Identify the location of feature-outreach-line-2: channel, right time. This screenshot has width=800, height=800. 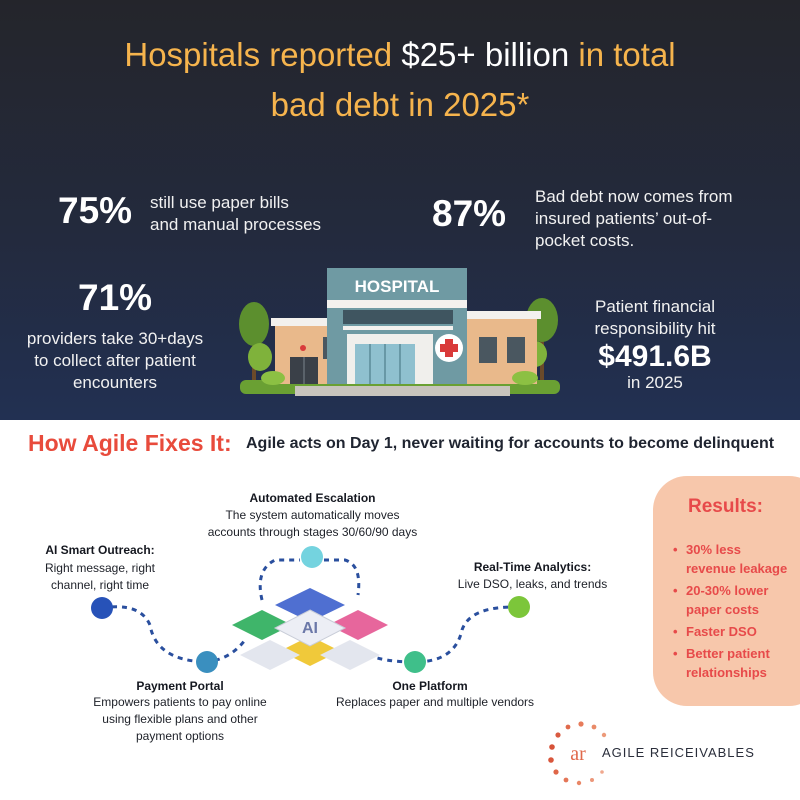
(100, 585).